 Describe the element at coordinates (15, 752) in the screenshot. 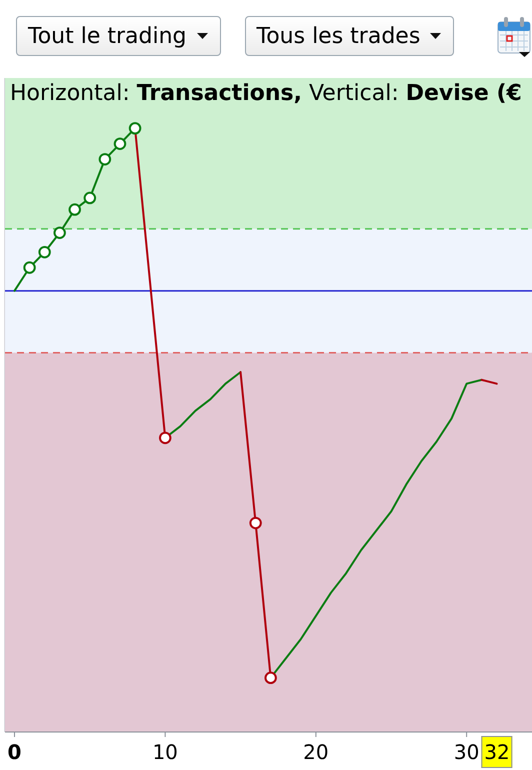

I see `x-tick-label: 0` at that location.